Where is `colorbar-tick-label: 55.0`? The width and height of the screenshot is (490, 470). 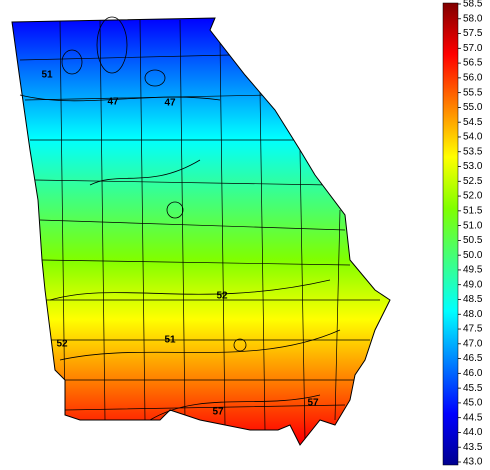
colorbar-tick-label: 55.0 is located at coordinates (473, 107).